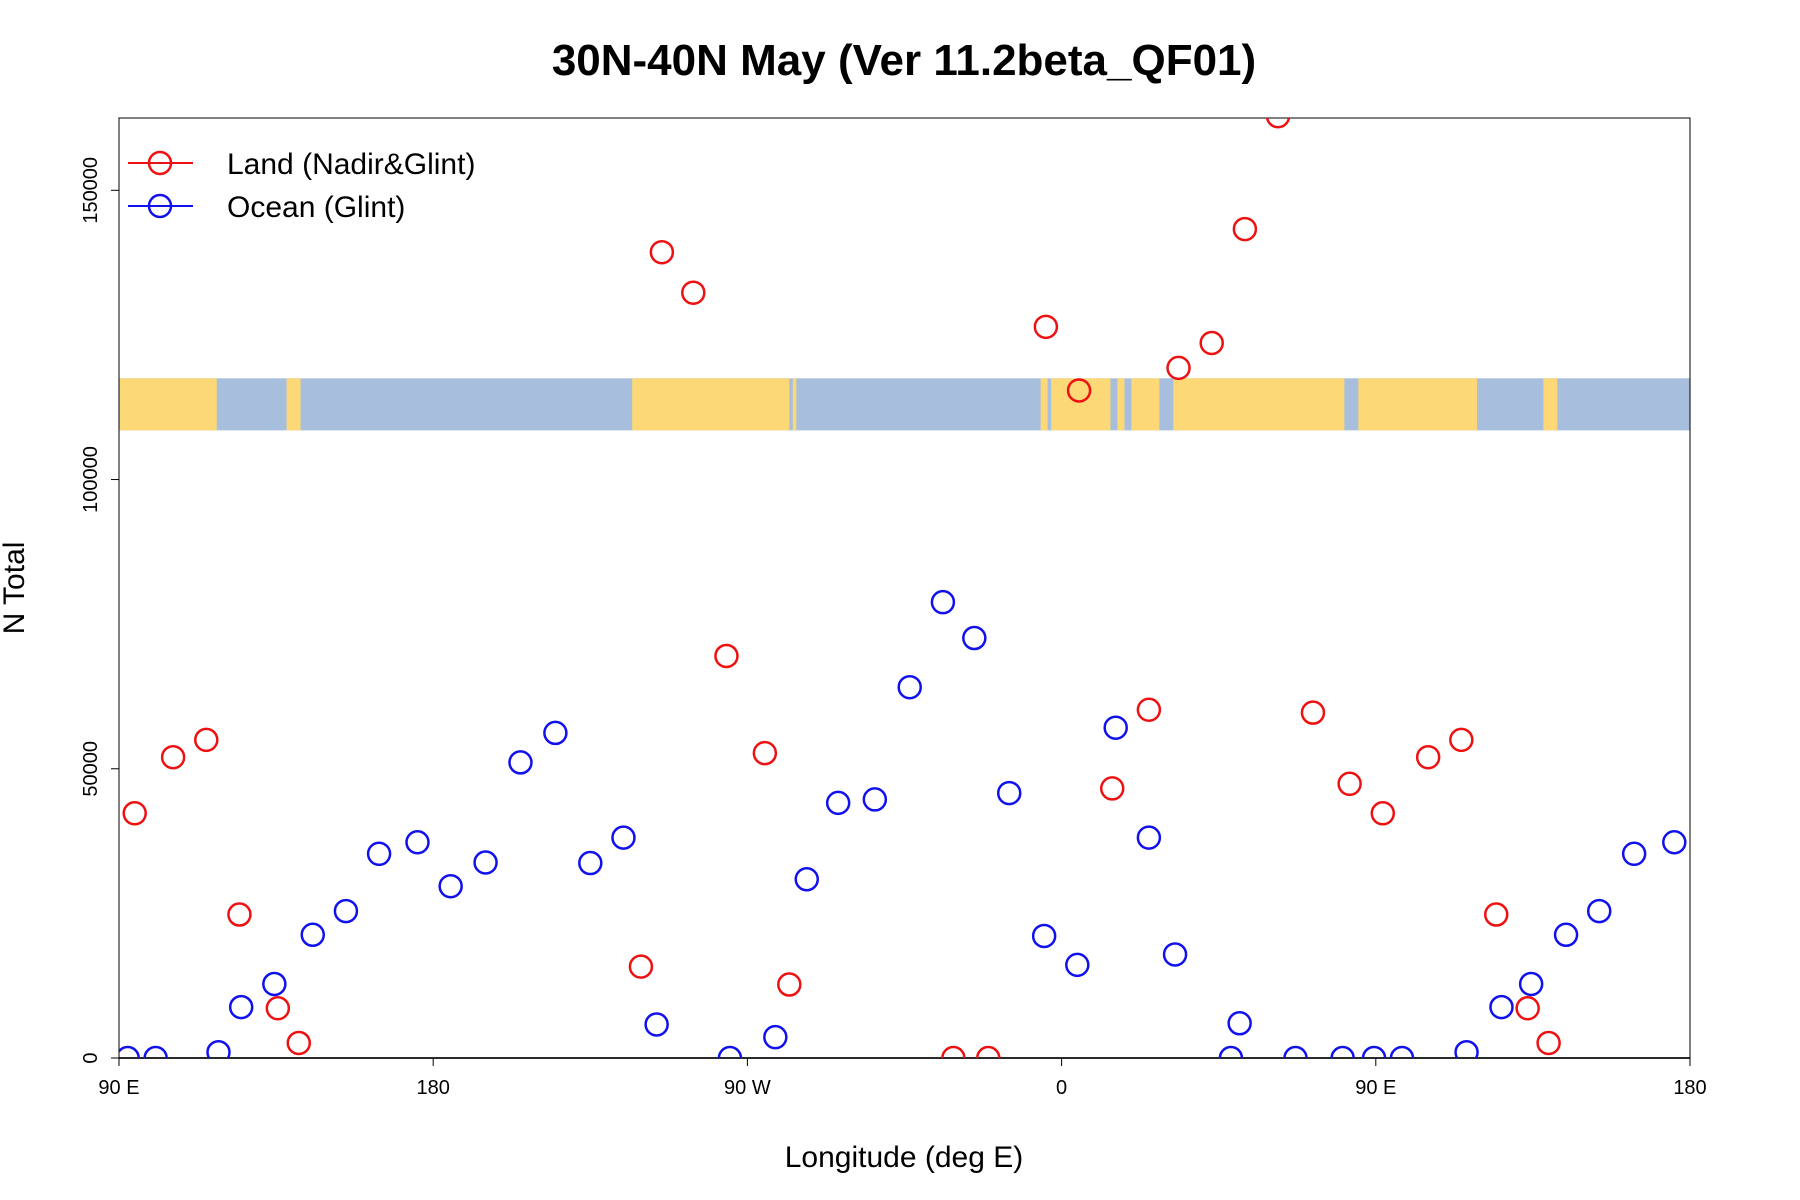 This screenshot has width=1800, height=1200. Describe the element at coordinates (902, 1078) in the screenshot. I see `x-axis: 90 E 180 90 W 0 90 E 180` at that location.